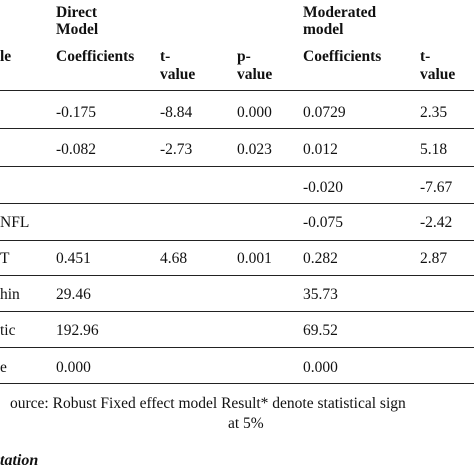 This screenshot has width=474, height=474. I want to click on header-moderated-t-value: value, so click(438, 74).